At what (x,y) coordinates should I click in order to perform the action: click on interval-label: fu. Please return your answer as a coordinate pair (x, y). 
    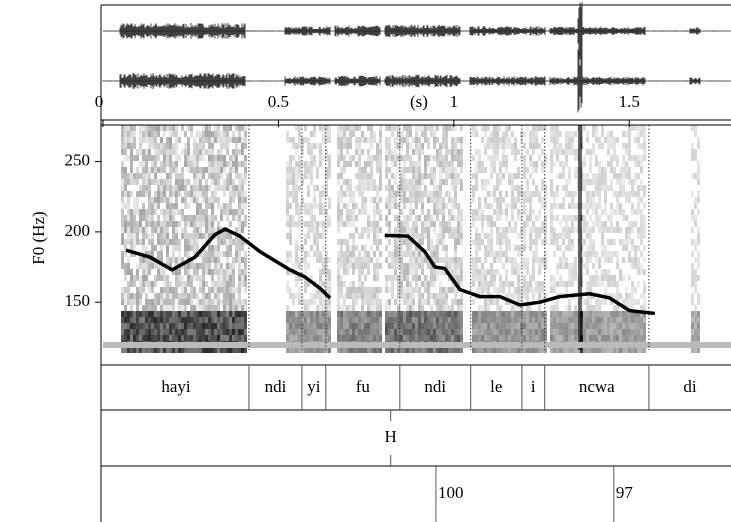
    Looking at the image, I should click on (363, 386).